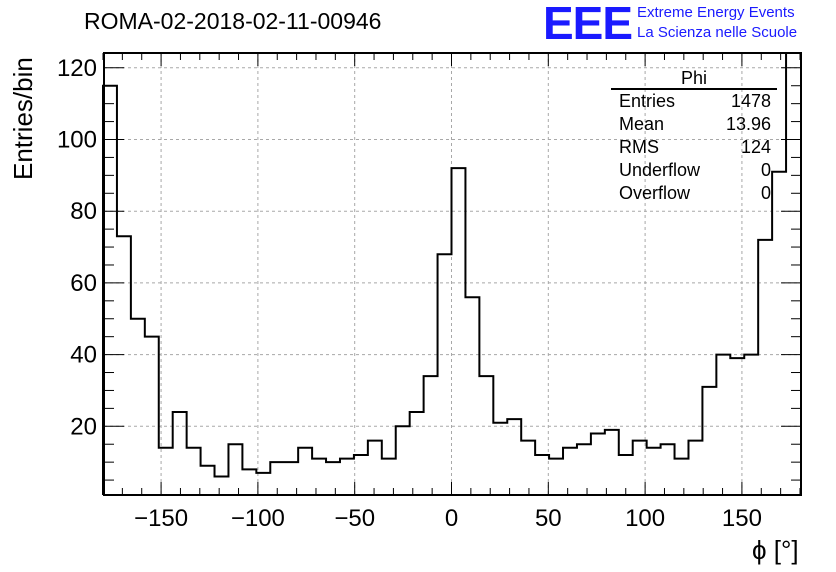  I want to click on stats-value: 13.96, so click(748, 124).